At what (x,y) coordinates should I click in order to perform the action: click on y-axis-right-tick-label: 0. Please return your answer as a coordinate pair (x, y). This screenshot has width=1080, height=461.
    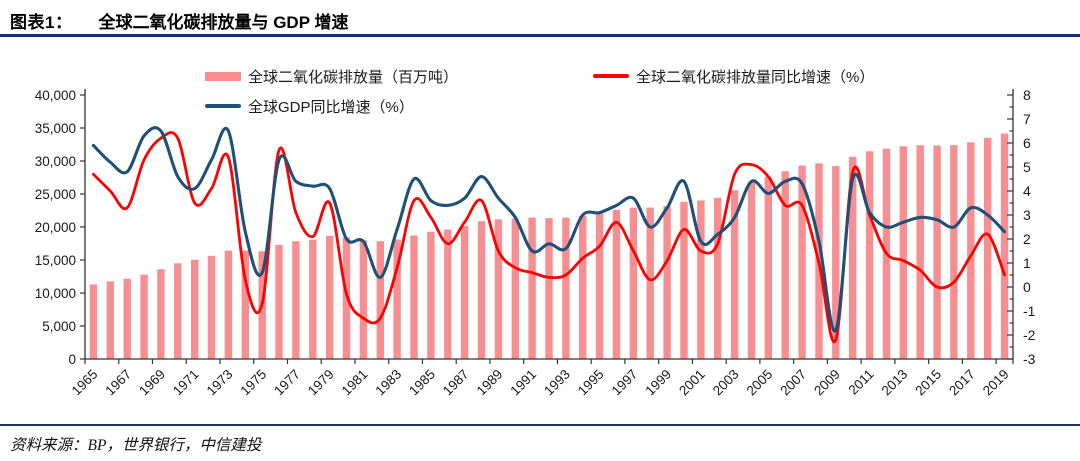
    Looking at the image, I should click on (1027, 287).